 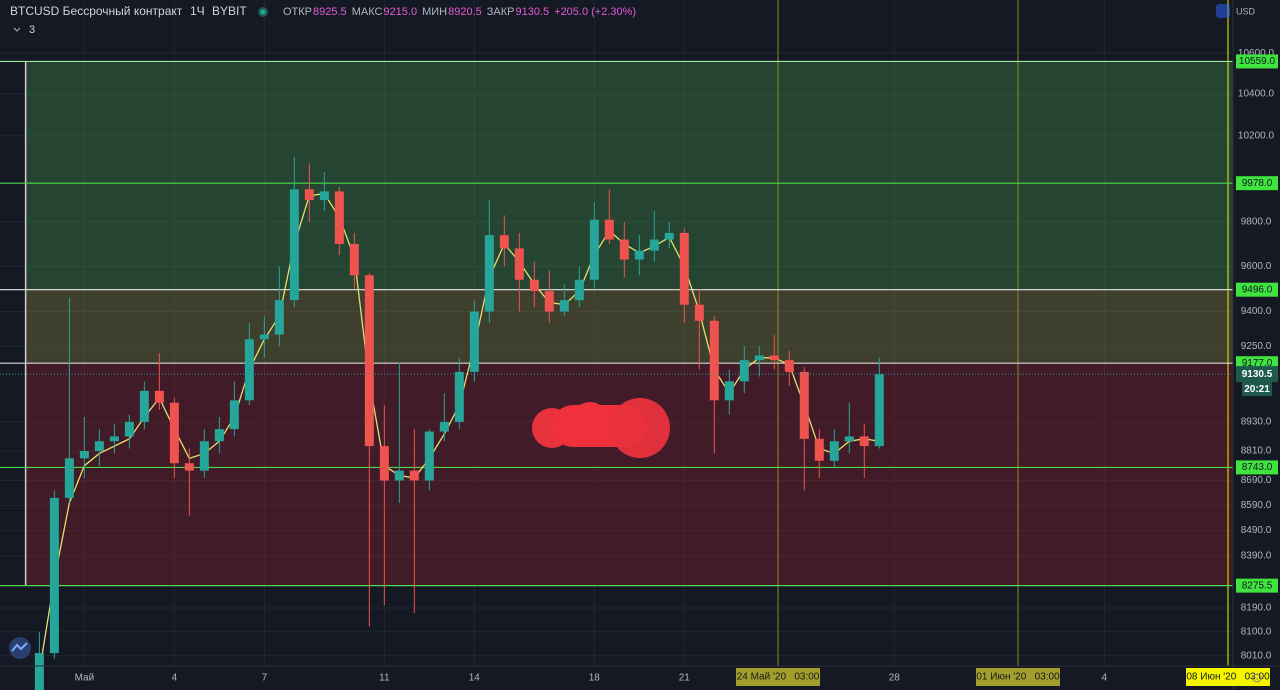 I want to click on collapse-icon, so click(x=17, y=29).